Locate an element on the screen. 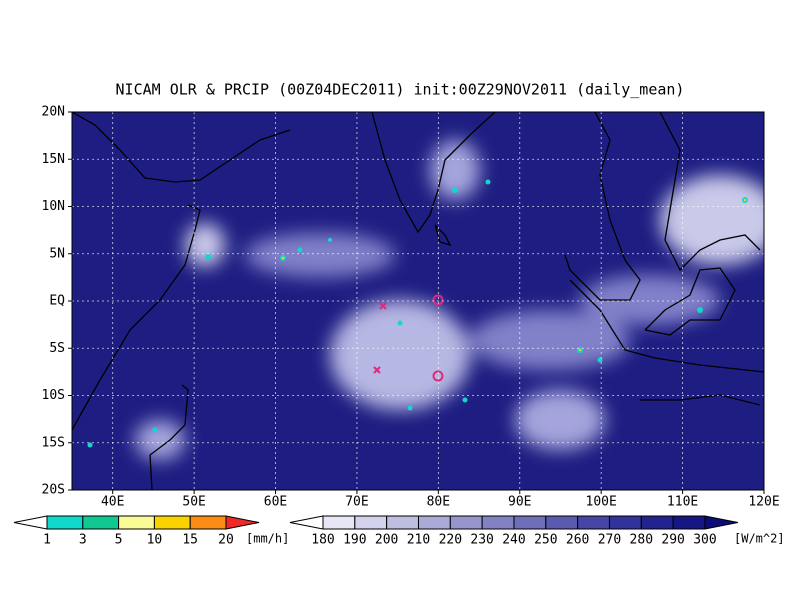 The height and width of the screenshot is (604, 800). legend-level-label: 260 is located at coordinates (577, 540).